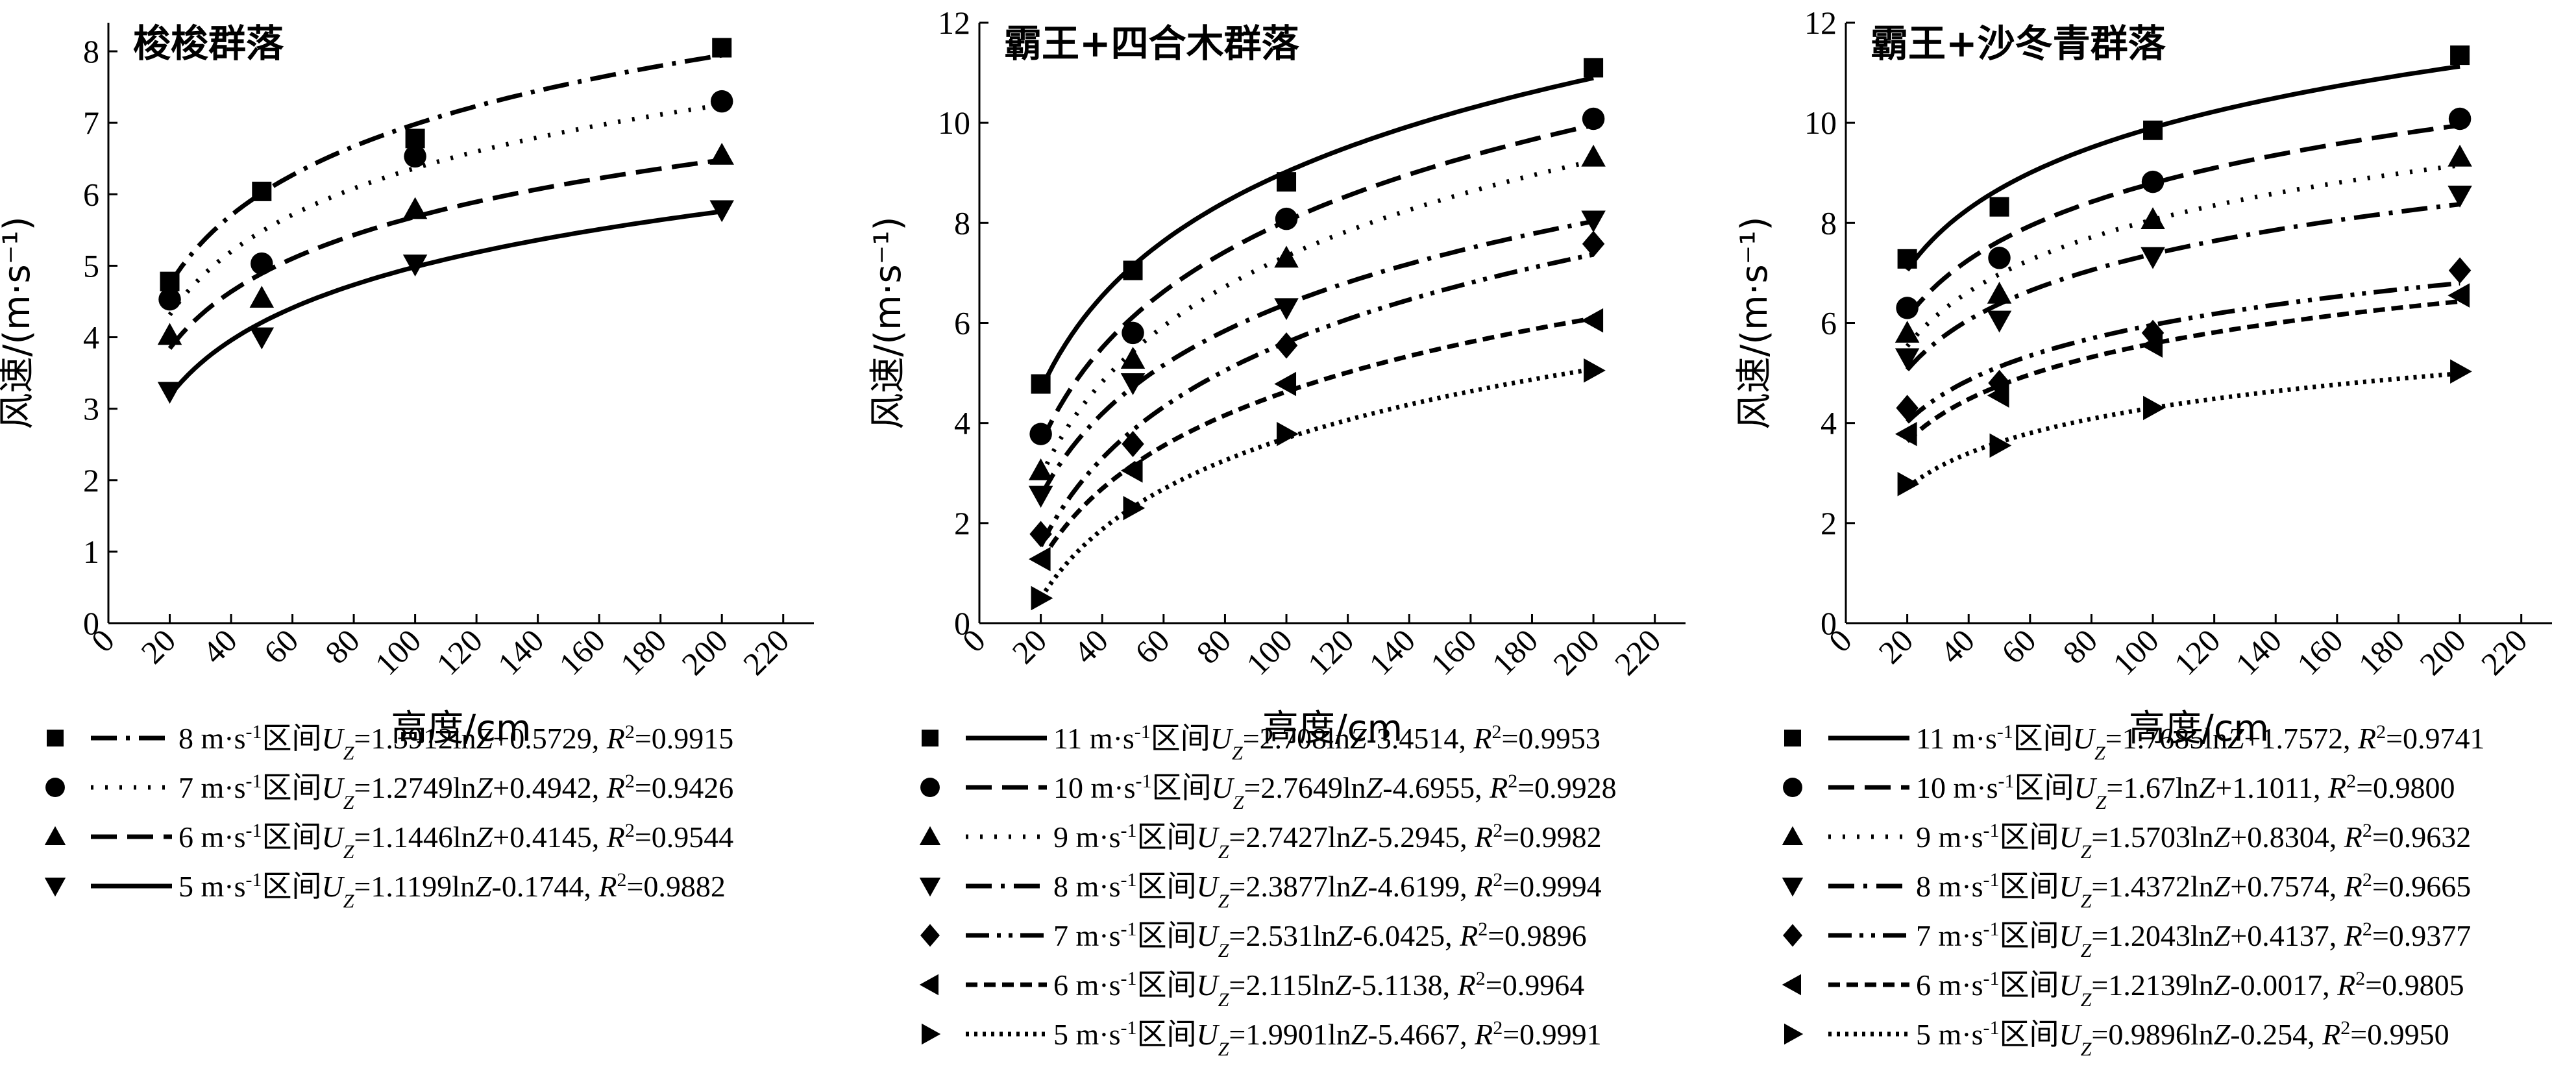 The image size is (2576, 1073). What do you see at coordinates (1260, 841) in the screenshot?
I see `legend-item: 9 m·s-1区间UZ=2.7427lnZ-5.2945, R2=0.9982` at bounding box center [1260, 841].